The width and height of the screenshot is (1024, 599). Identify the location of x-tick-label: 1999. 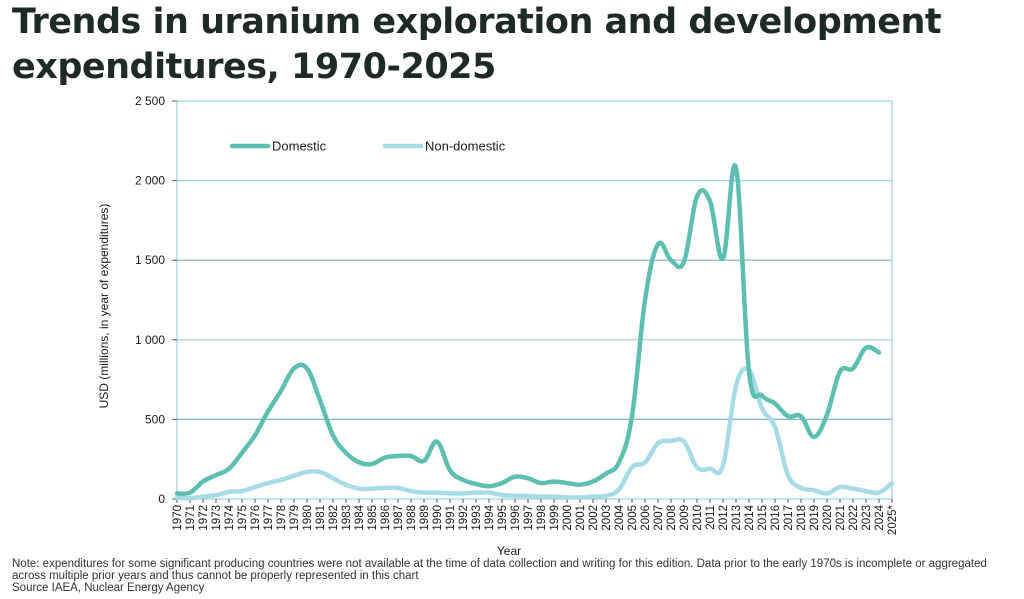
(555, 518).